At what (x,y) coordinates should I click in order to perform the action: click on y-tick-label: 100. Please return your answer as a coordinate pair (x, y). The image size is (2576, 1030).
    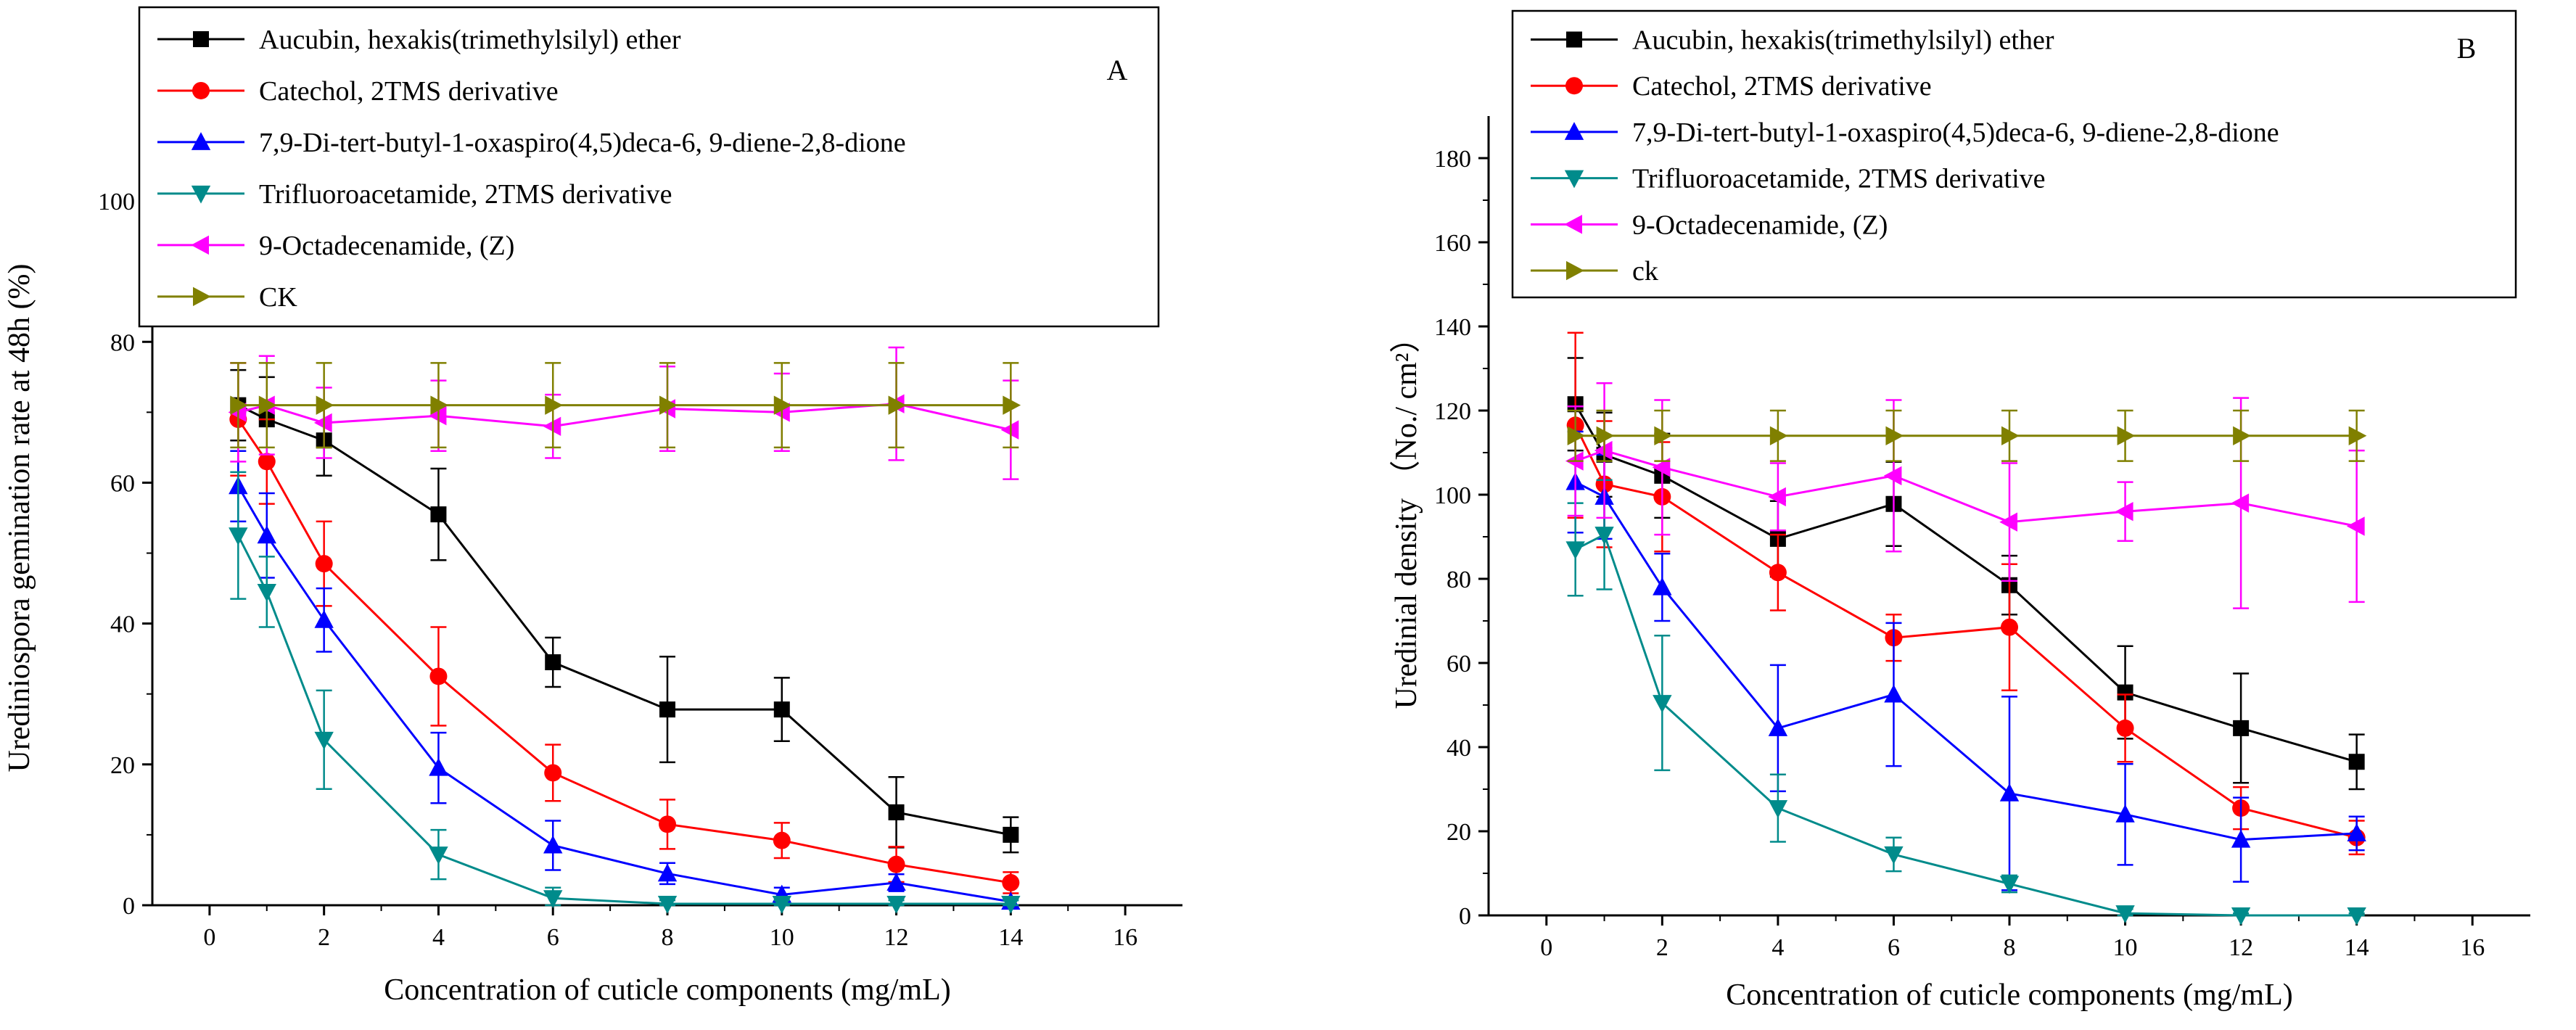
    Looking at the image, I should click on (1452, 496).